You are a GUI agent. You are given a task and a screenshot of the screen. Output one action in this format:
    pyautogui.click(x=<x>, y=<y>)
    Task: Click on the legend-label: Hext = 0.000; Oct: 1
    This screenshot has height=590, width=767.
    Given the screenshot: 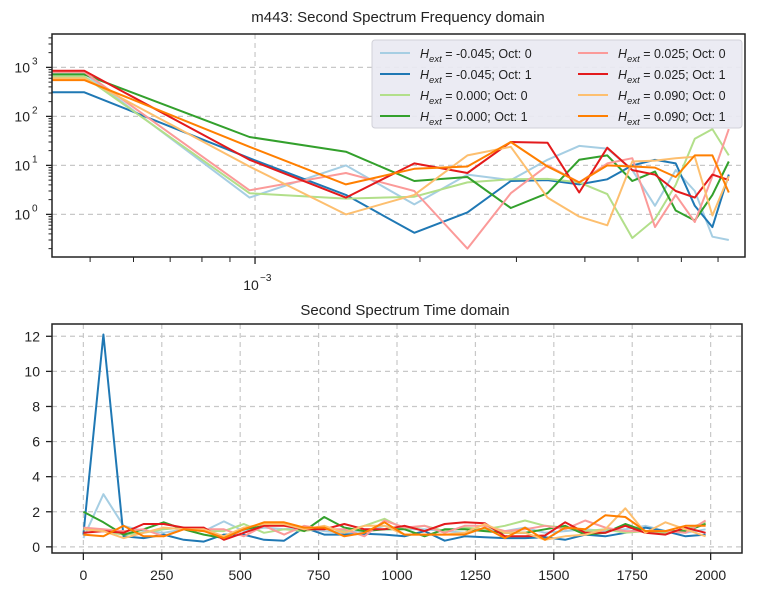 What is the action you would take?
    pyautogui.click(x=474, y=119)
    